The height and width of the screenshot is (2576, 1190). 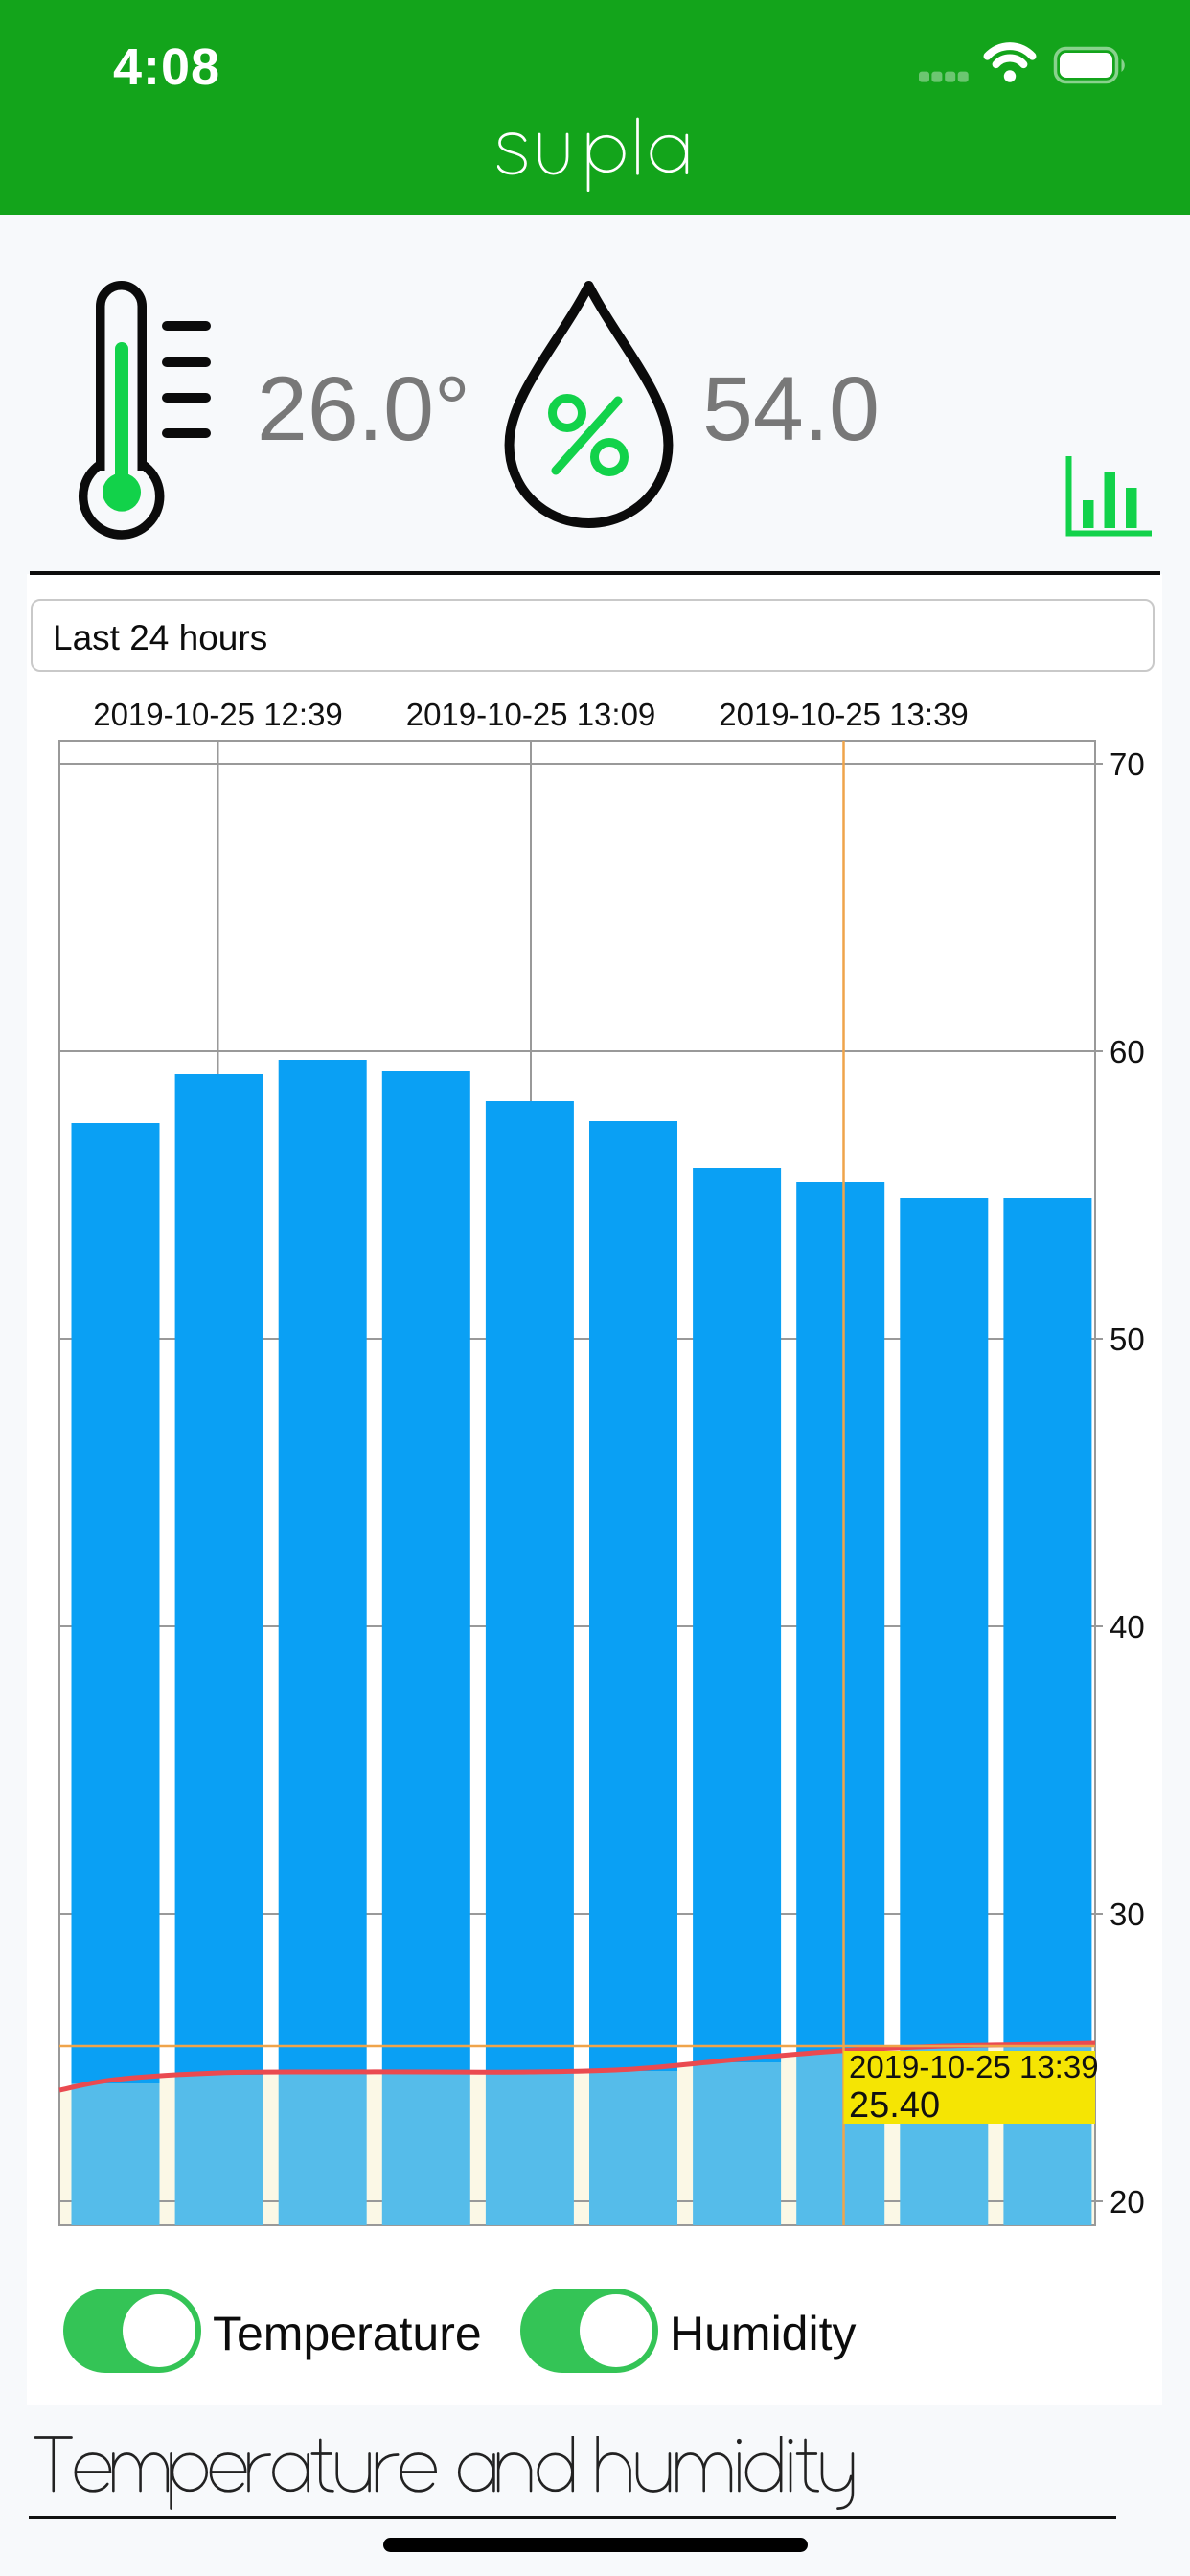 I want to click on svg-text: 70, so click(x=1128, y=764).